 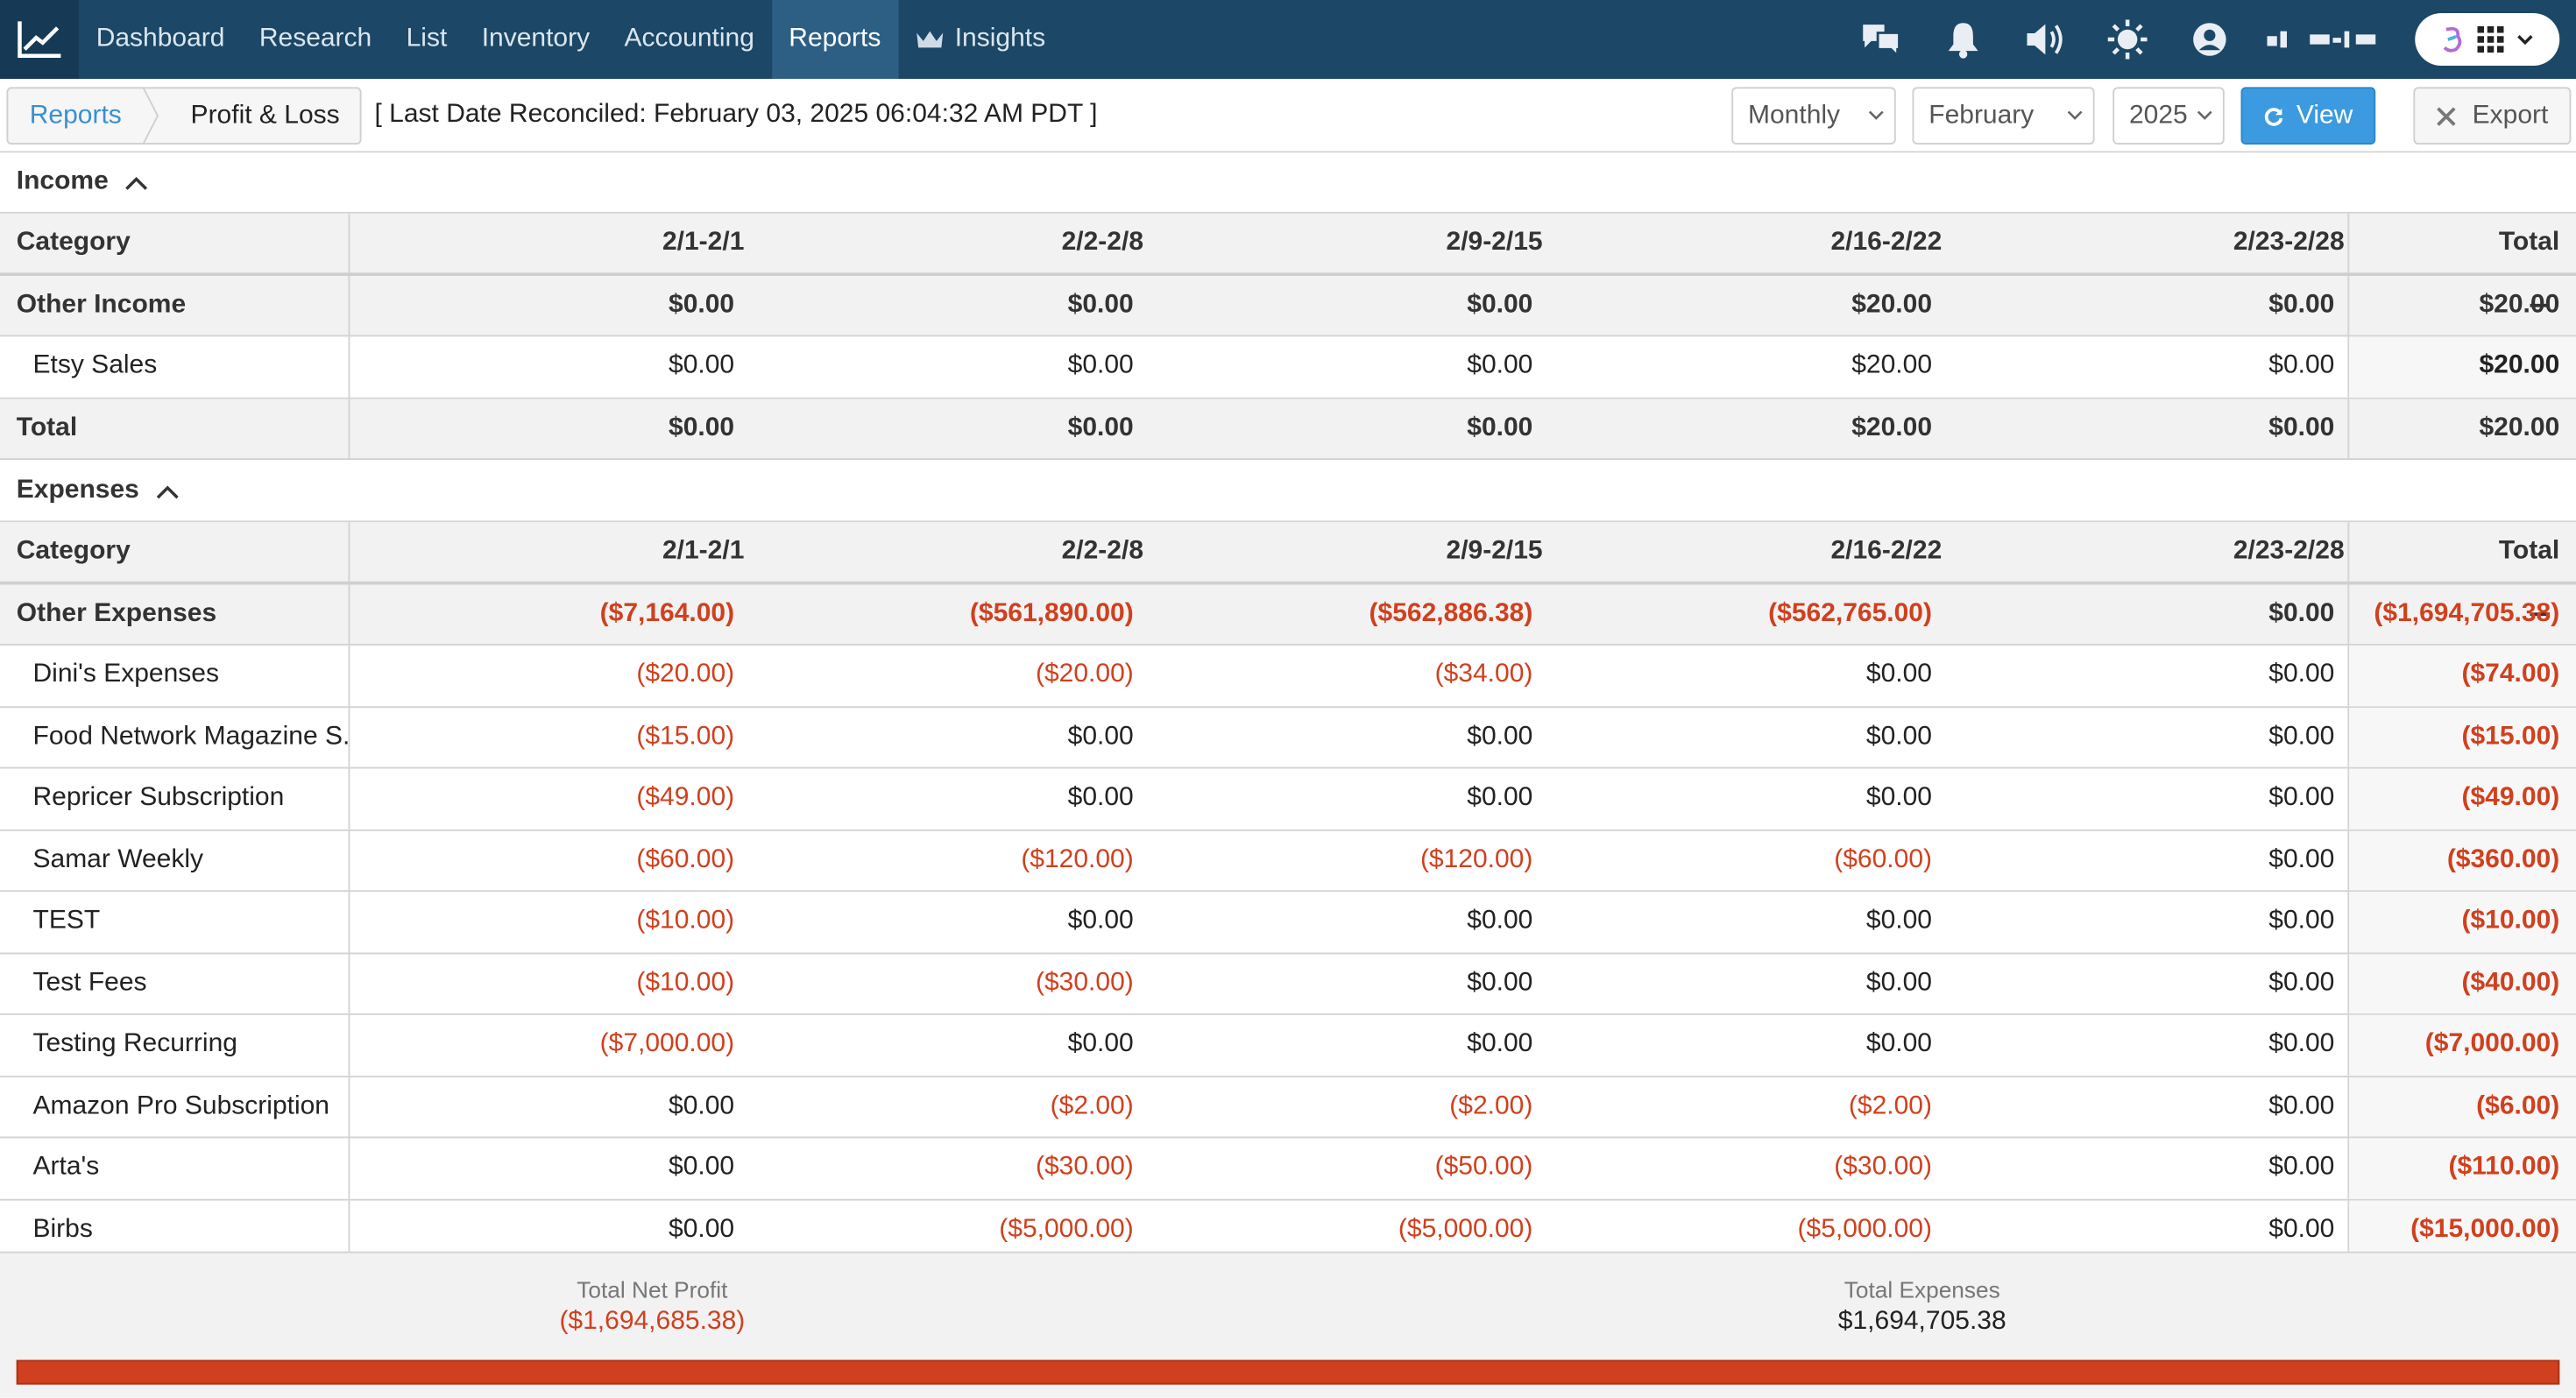 I want to click on breadcrumb-reports-link: Reports, so click(x=83, y=116).